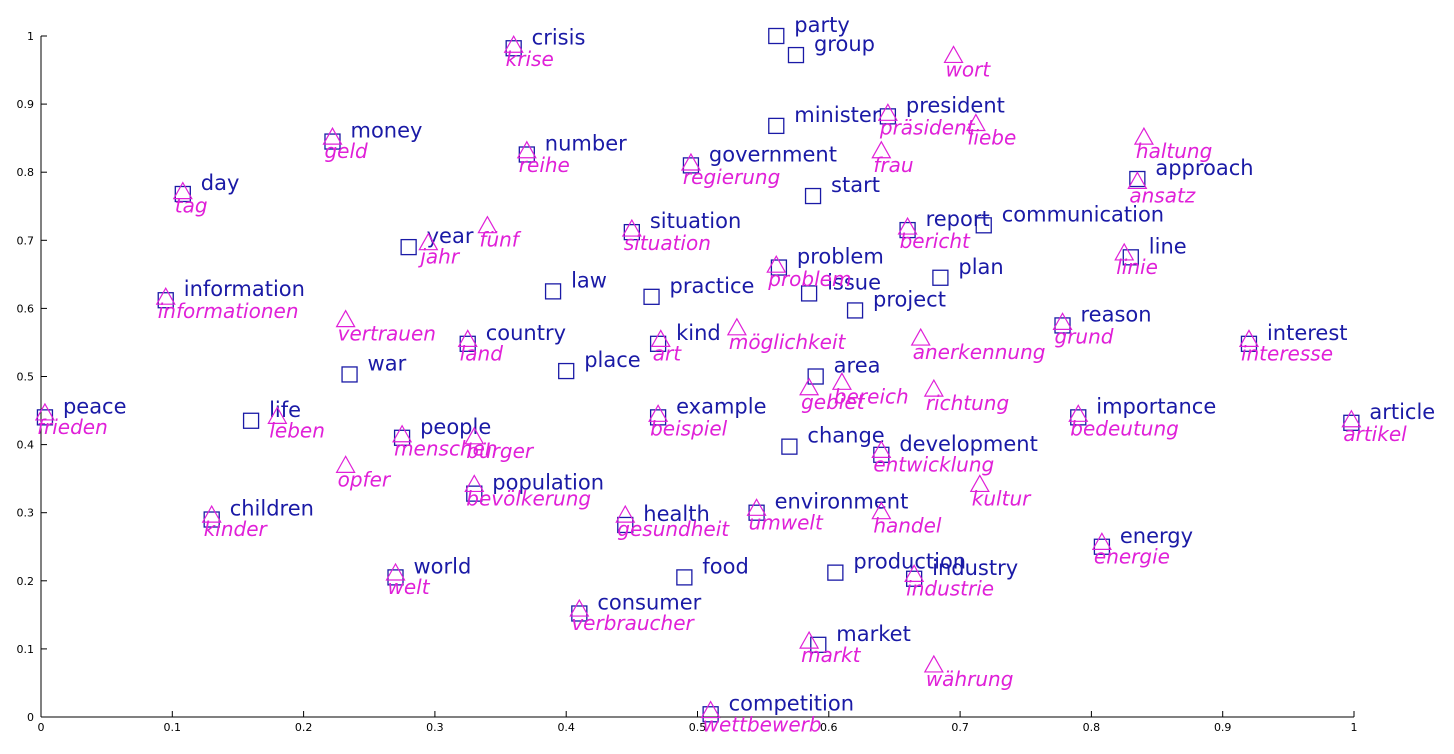 The image size is (1454, 754). What do you see at coordinates (725, 566) in the screenshot?
I see `english-word-label: food` at bounding box center [725, 566].